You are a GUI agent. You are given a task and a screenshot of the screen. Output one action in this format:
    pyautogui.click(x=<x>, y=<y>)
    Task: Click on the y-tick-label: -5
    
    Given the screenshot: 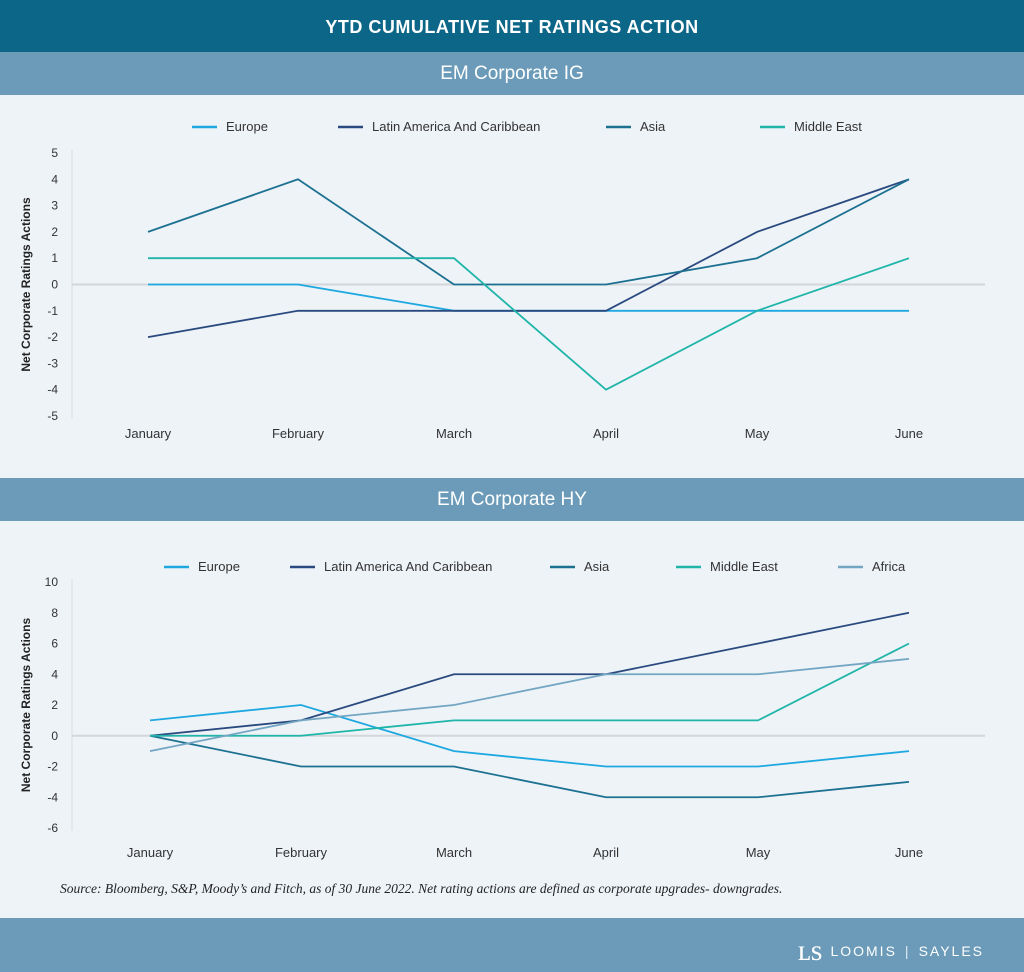 What is the action you would take?
    pyautogui.click(x=52, y=416)
    